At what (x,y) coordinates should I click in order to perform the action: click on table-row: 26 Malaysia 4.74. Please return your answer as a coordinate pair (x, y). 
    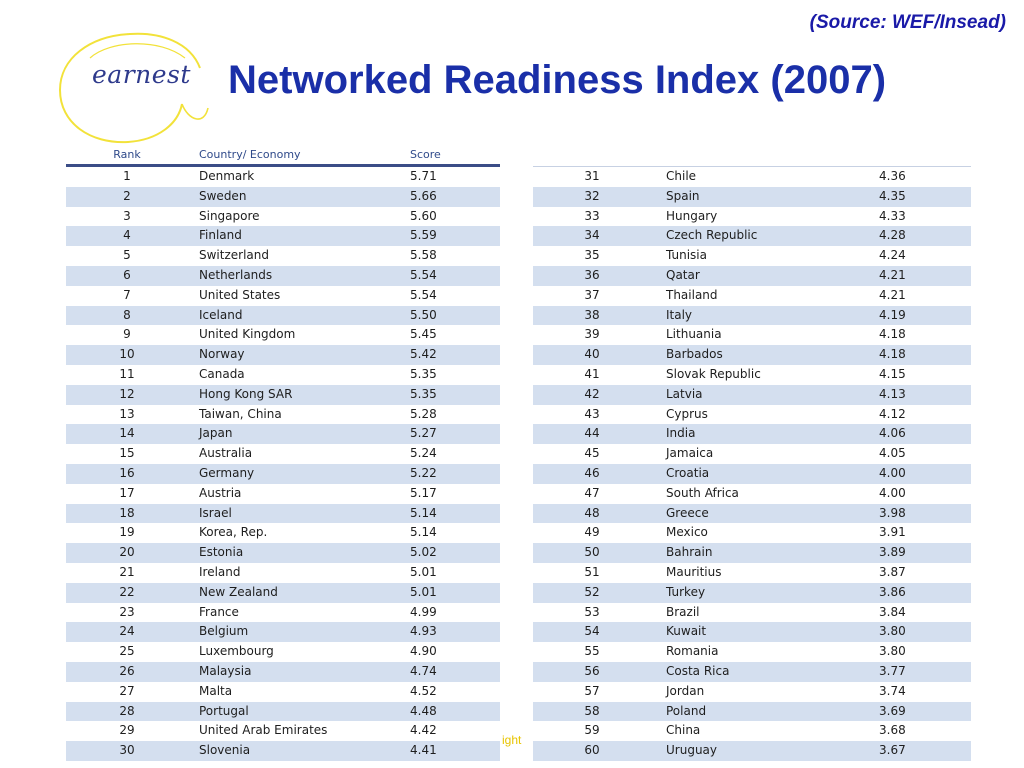
    Looking at the image, I should click on (283, 671).